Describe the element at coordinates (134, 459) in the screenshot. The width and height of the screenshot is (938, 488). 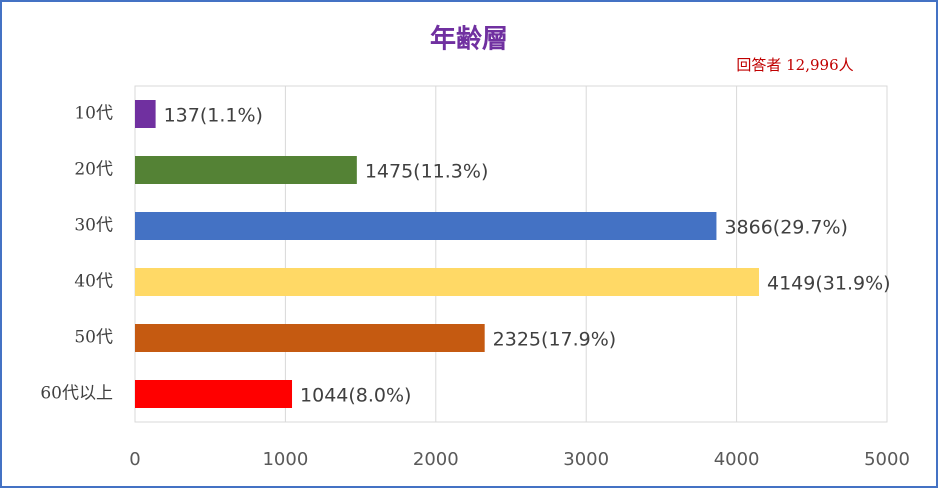
I see `x-tick-label: 0` at that location.